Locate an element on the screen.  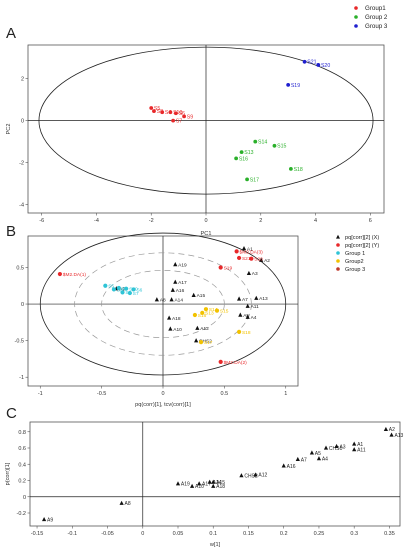
y-tick-label: 0.6 is located at coordinates (22, 449).